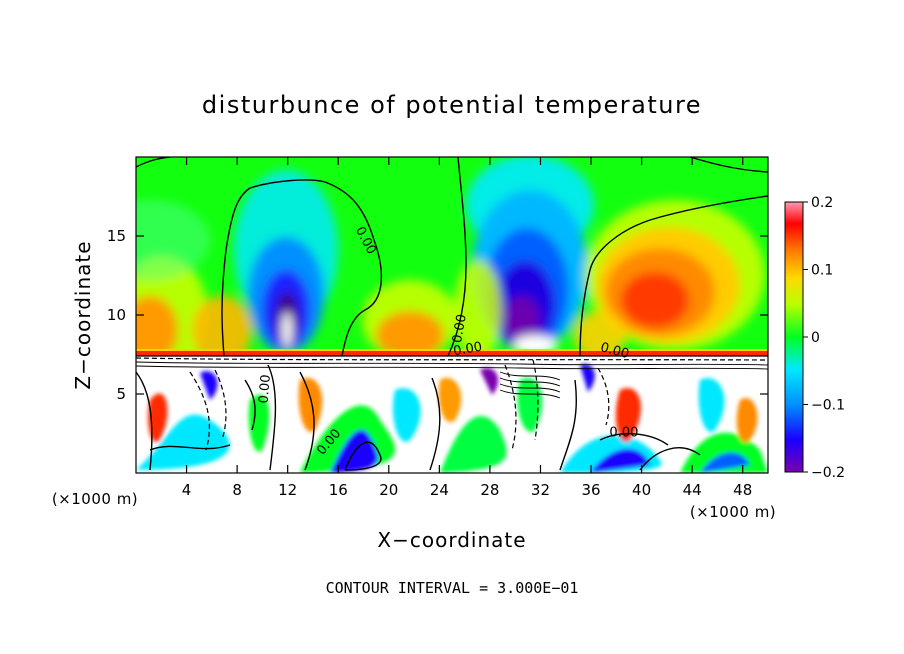 Image resolution: width=904 pixels, height=654 pixels. What do you see at coordinates (95, 499) in the screenshot?
I see `y-unit-label: (×1000 m)` at bounding box center [95, 499].